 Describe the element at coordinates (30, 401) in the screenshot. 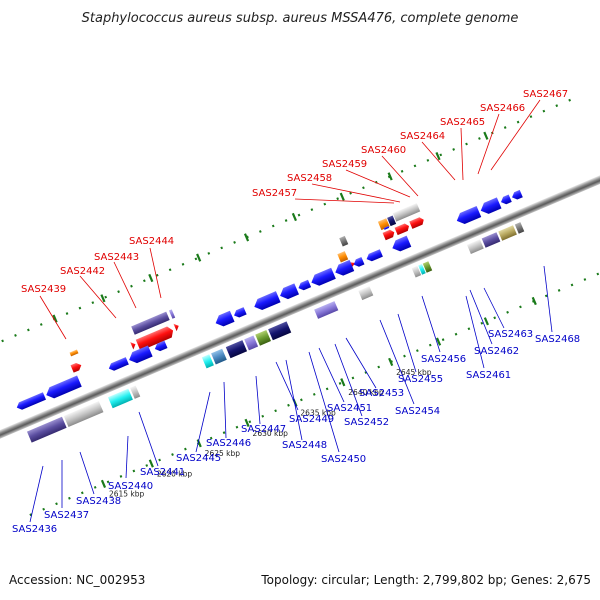

I see `gene-rev-a` at that location.